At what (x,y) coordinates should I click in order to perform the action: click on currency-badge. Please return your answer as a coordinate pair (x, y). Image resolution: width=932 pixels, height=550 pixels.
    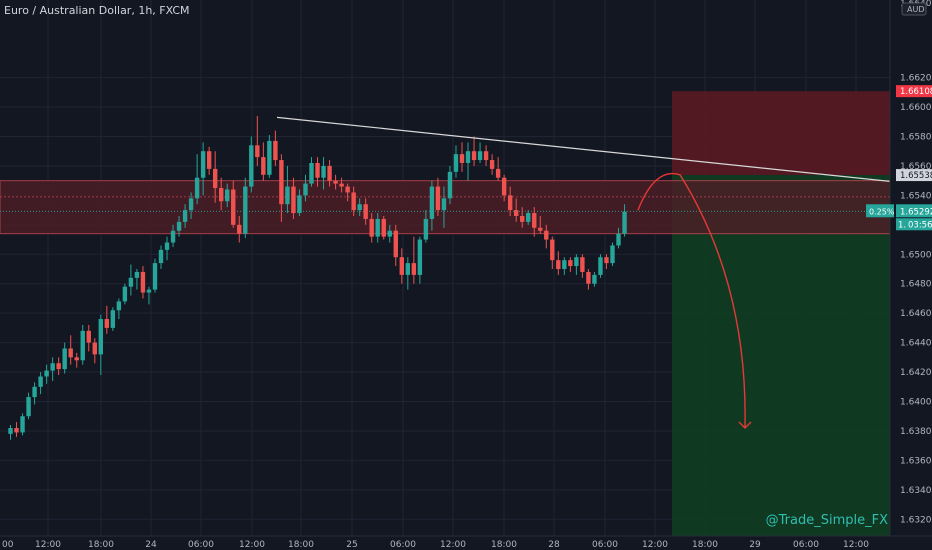
    Looking at the image, I should click on (914, 9).